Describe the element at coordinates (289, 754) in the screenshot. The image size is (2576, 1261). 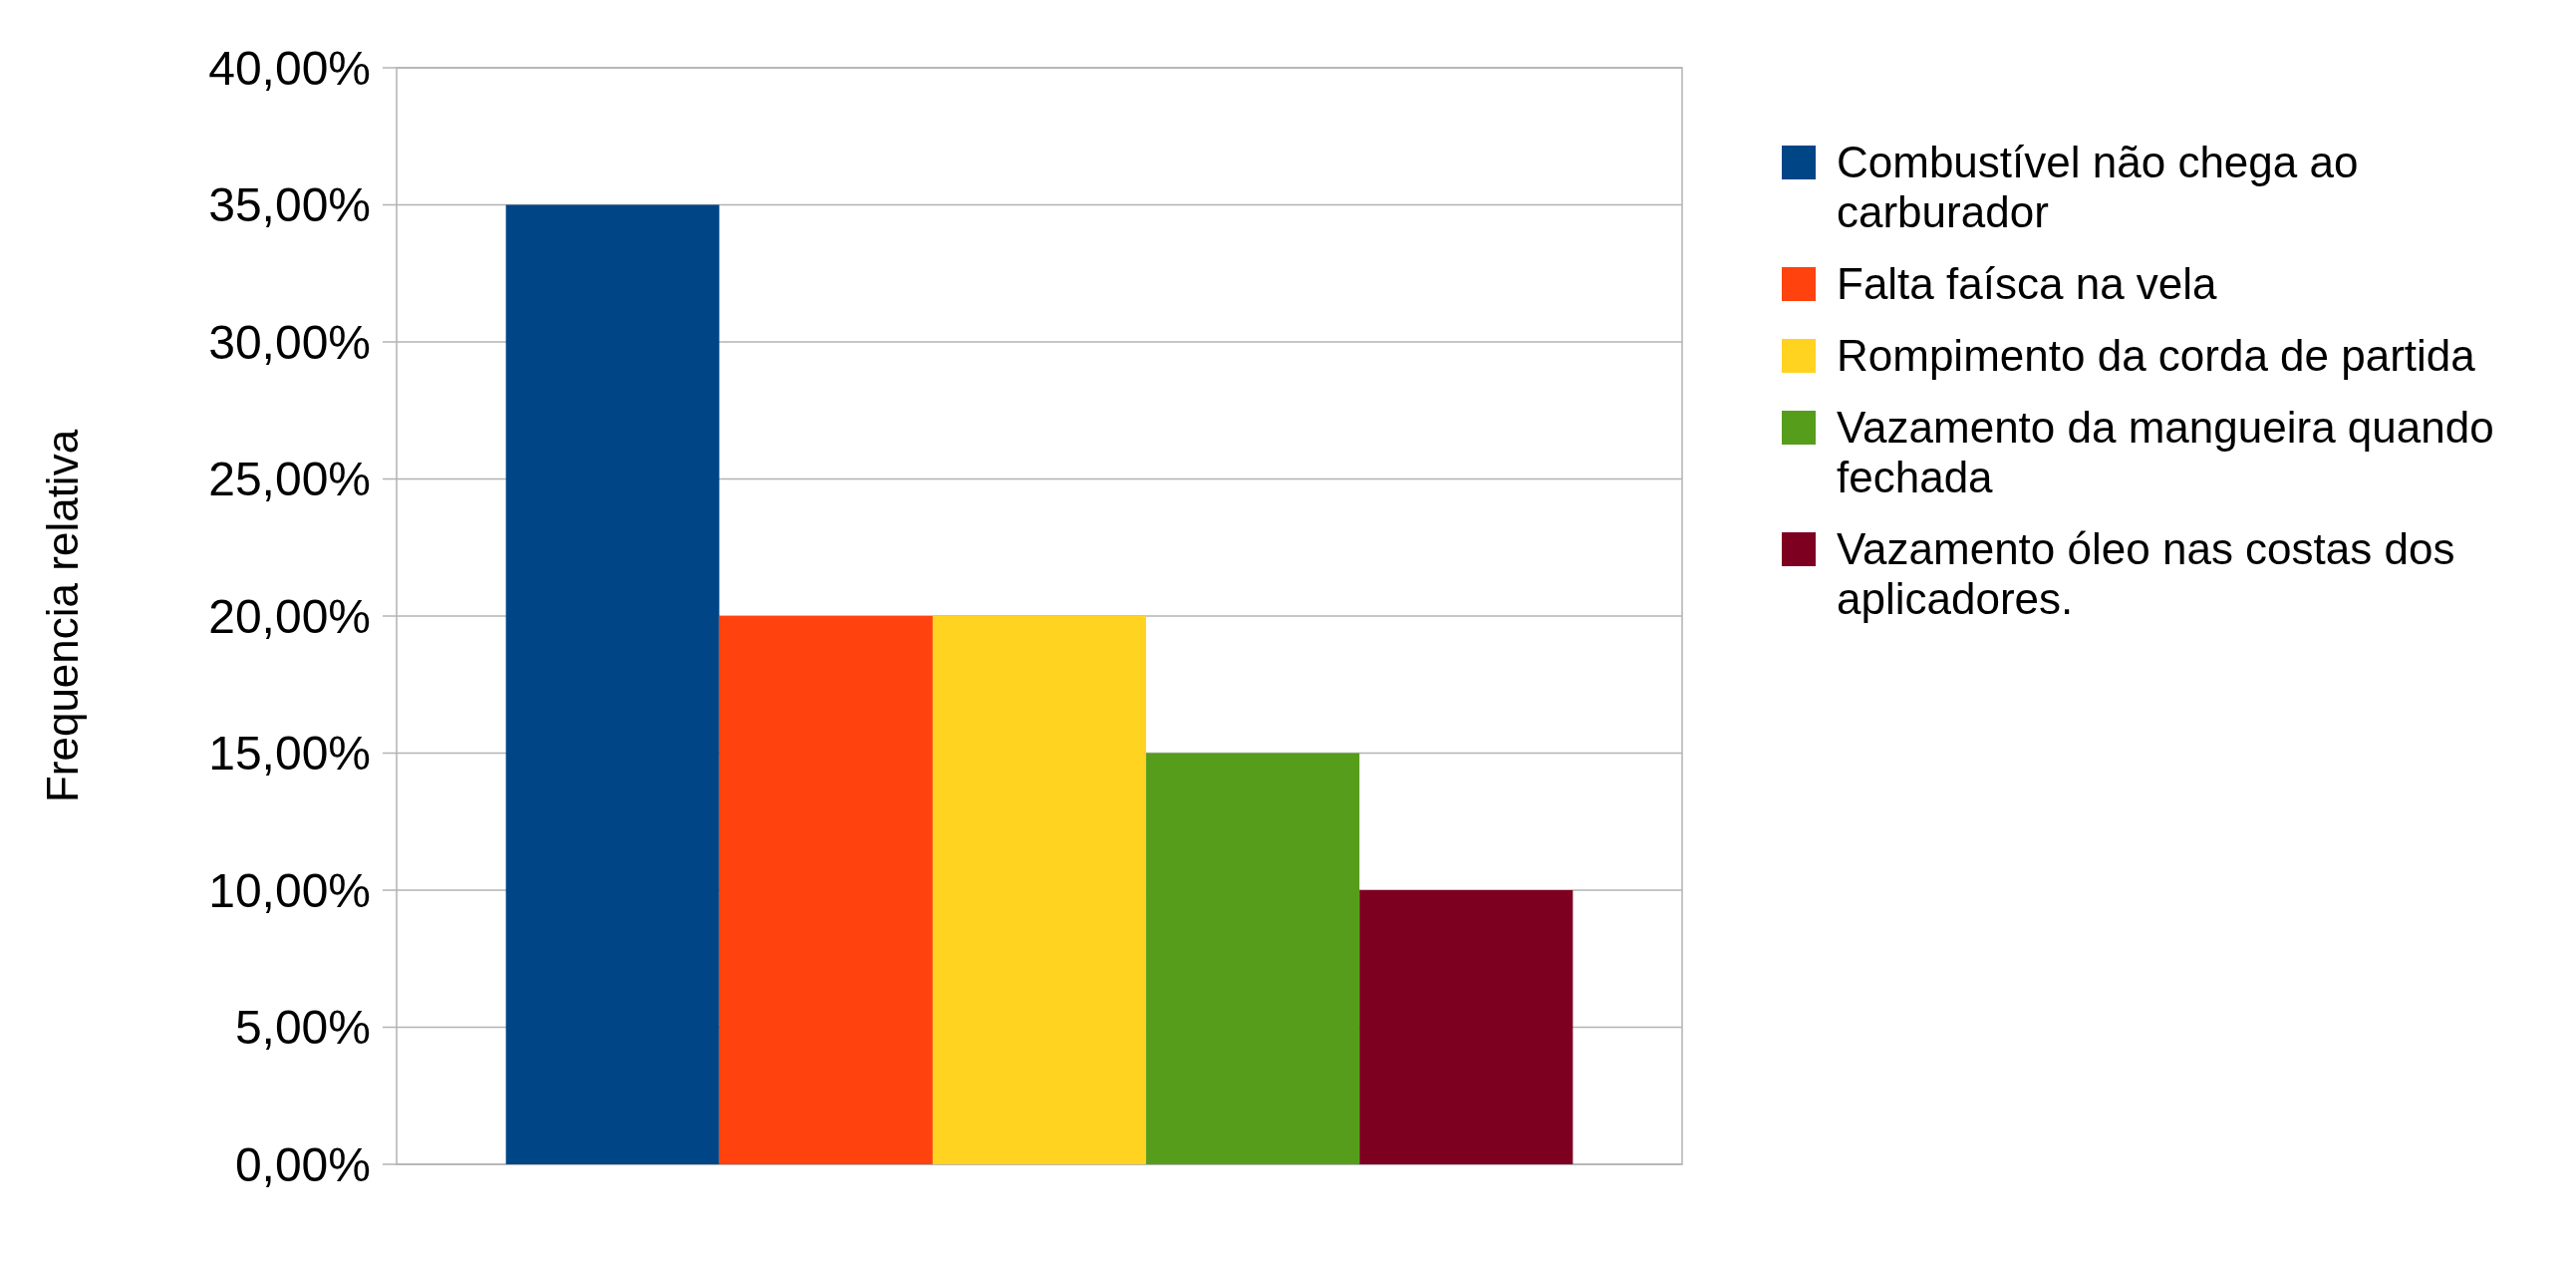
I see `y-tick-label: 15,00%` at that location.